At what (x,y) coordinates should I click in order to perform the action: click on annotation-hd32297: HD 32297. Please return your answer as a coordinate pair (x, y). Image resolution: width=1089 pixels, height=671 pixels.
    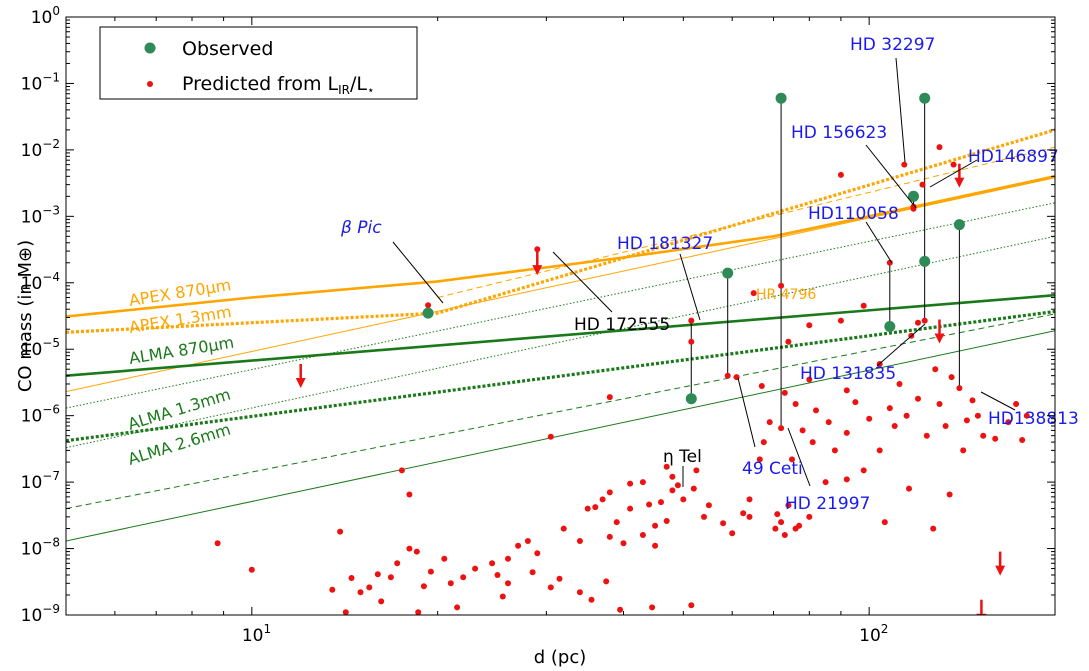
    Looking at the image, I should click on (892, 45).